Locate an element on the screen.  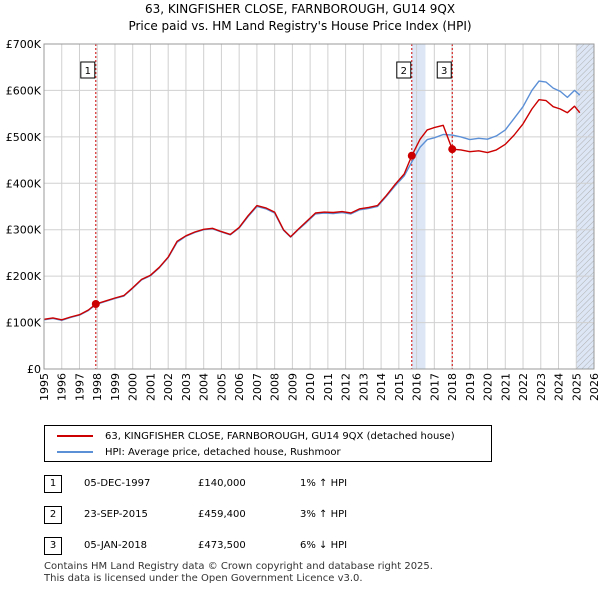
x-tick-label: 2000 is located at coordinates (133, 387).